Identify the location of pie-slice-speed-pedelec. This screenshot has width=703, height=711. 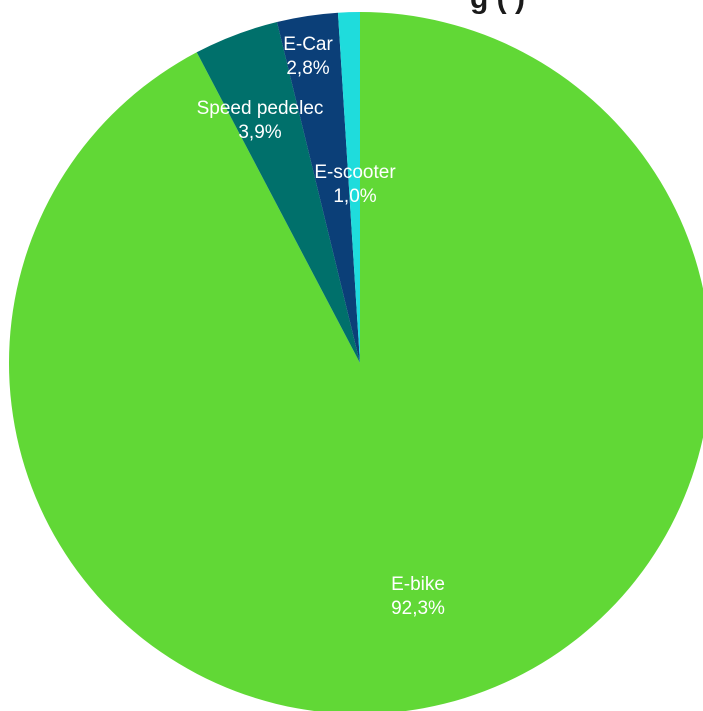
(278, 192).